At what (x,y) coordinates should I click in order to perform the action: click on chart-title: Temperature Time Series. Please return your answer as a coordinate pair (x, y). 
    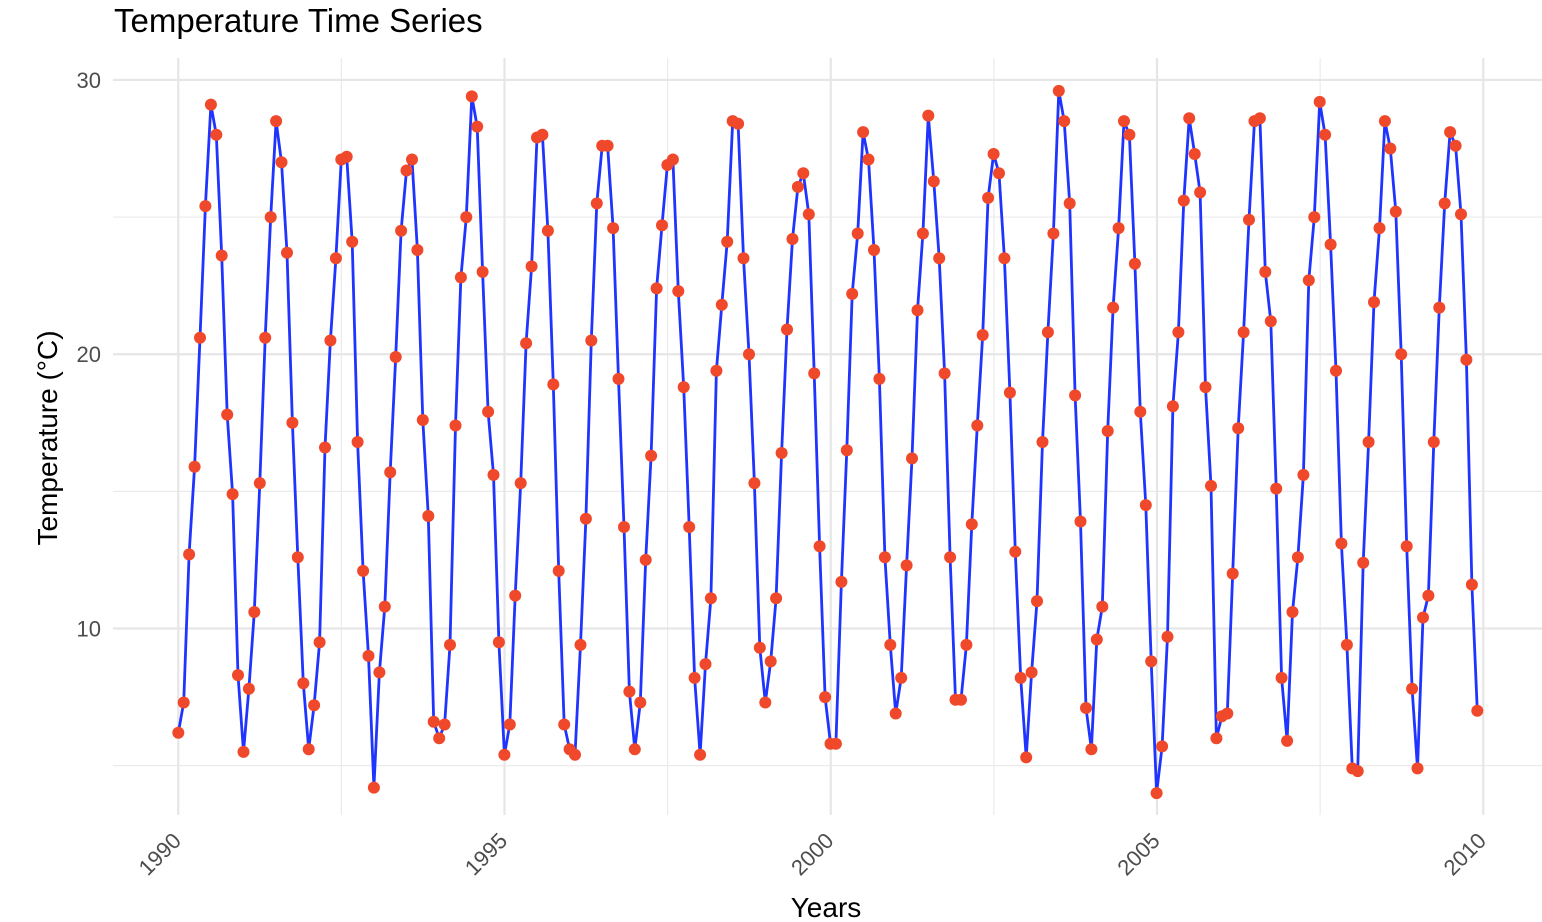
    Looking at the image, I should click on (298, 20).